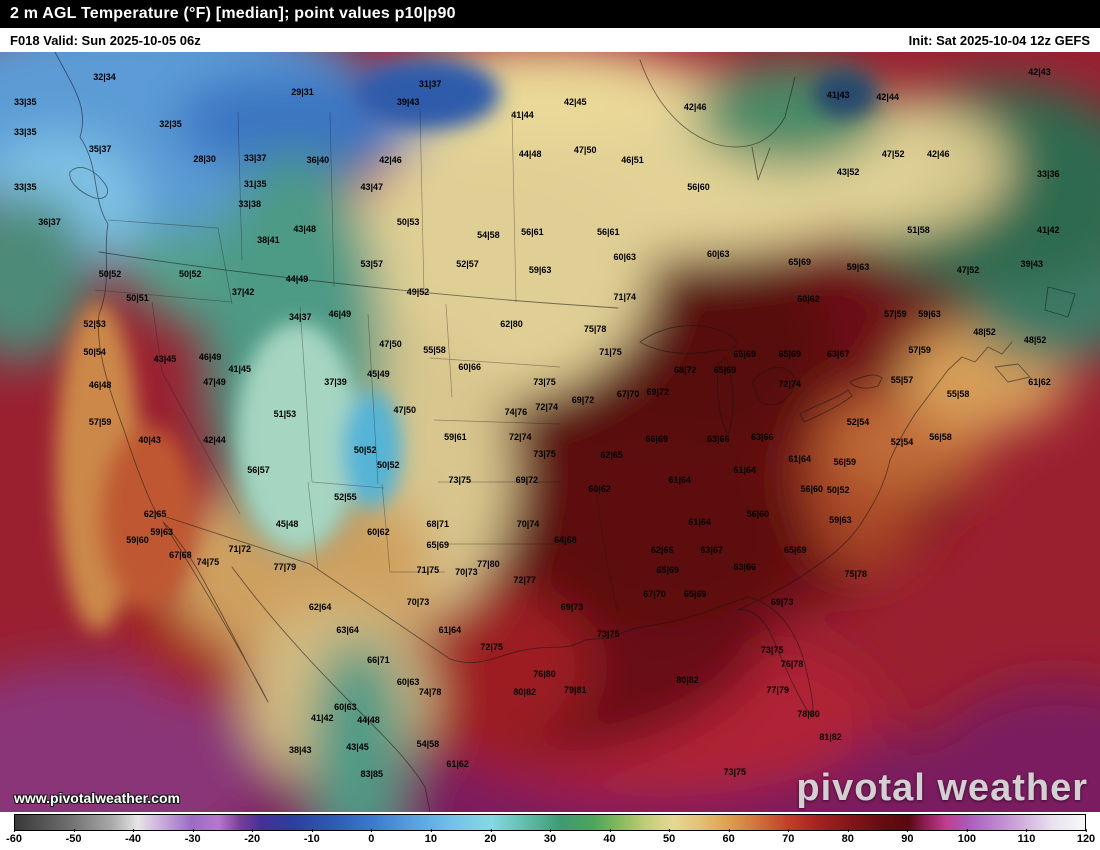  Describe the element at coordinates (1035, 340) in the screenshot. I see `point-value: 48|52` at that location.